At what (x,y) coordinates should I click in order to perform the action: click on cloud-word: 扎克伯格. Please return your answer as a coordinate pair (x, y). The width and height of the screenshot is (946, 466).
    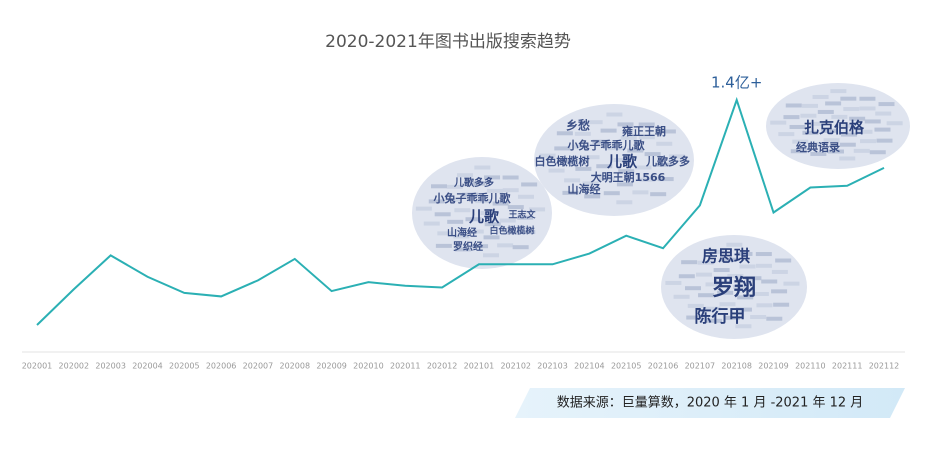
    Looking at the image, I should click on (834, 128).